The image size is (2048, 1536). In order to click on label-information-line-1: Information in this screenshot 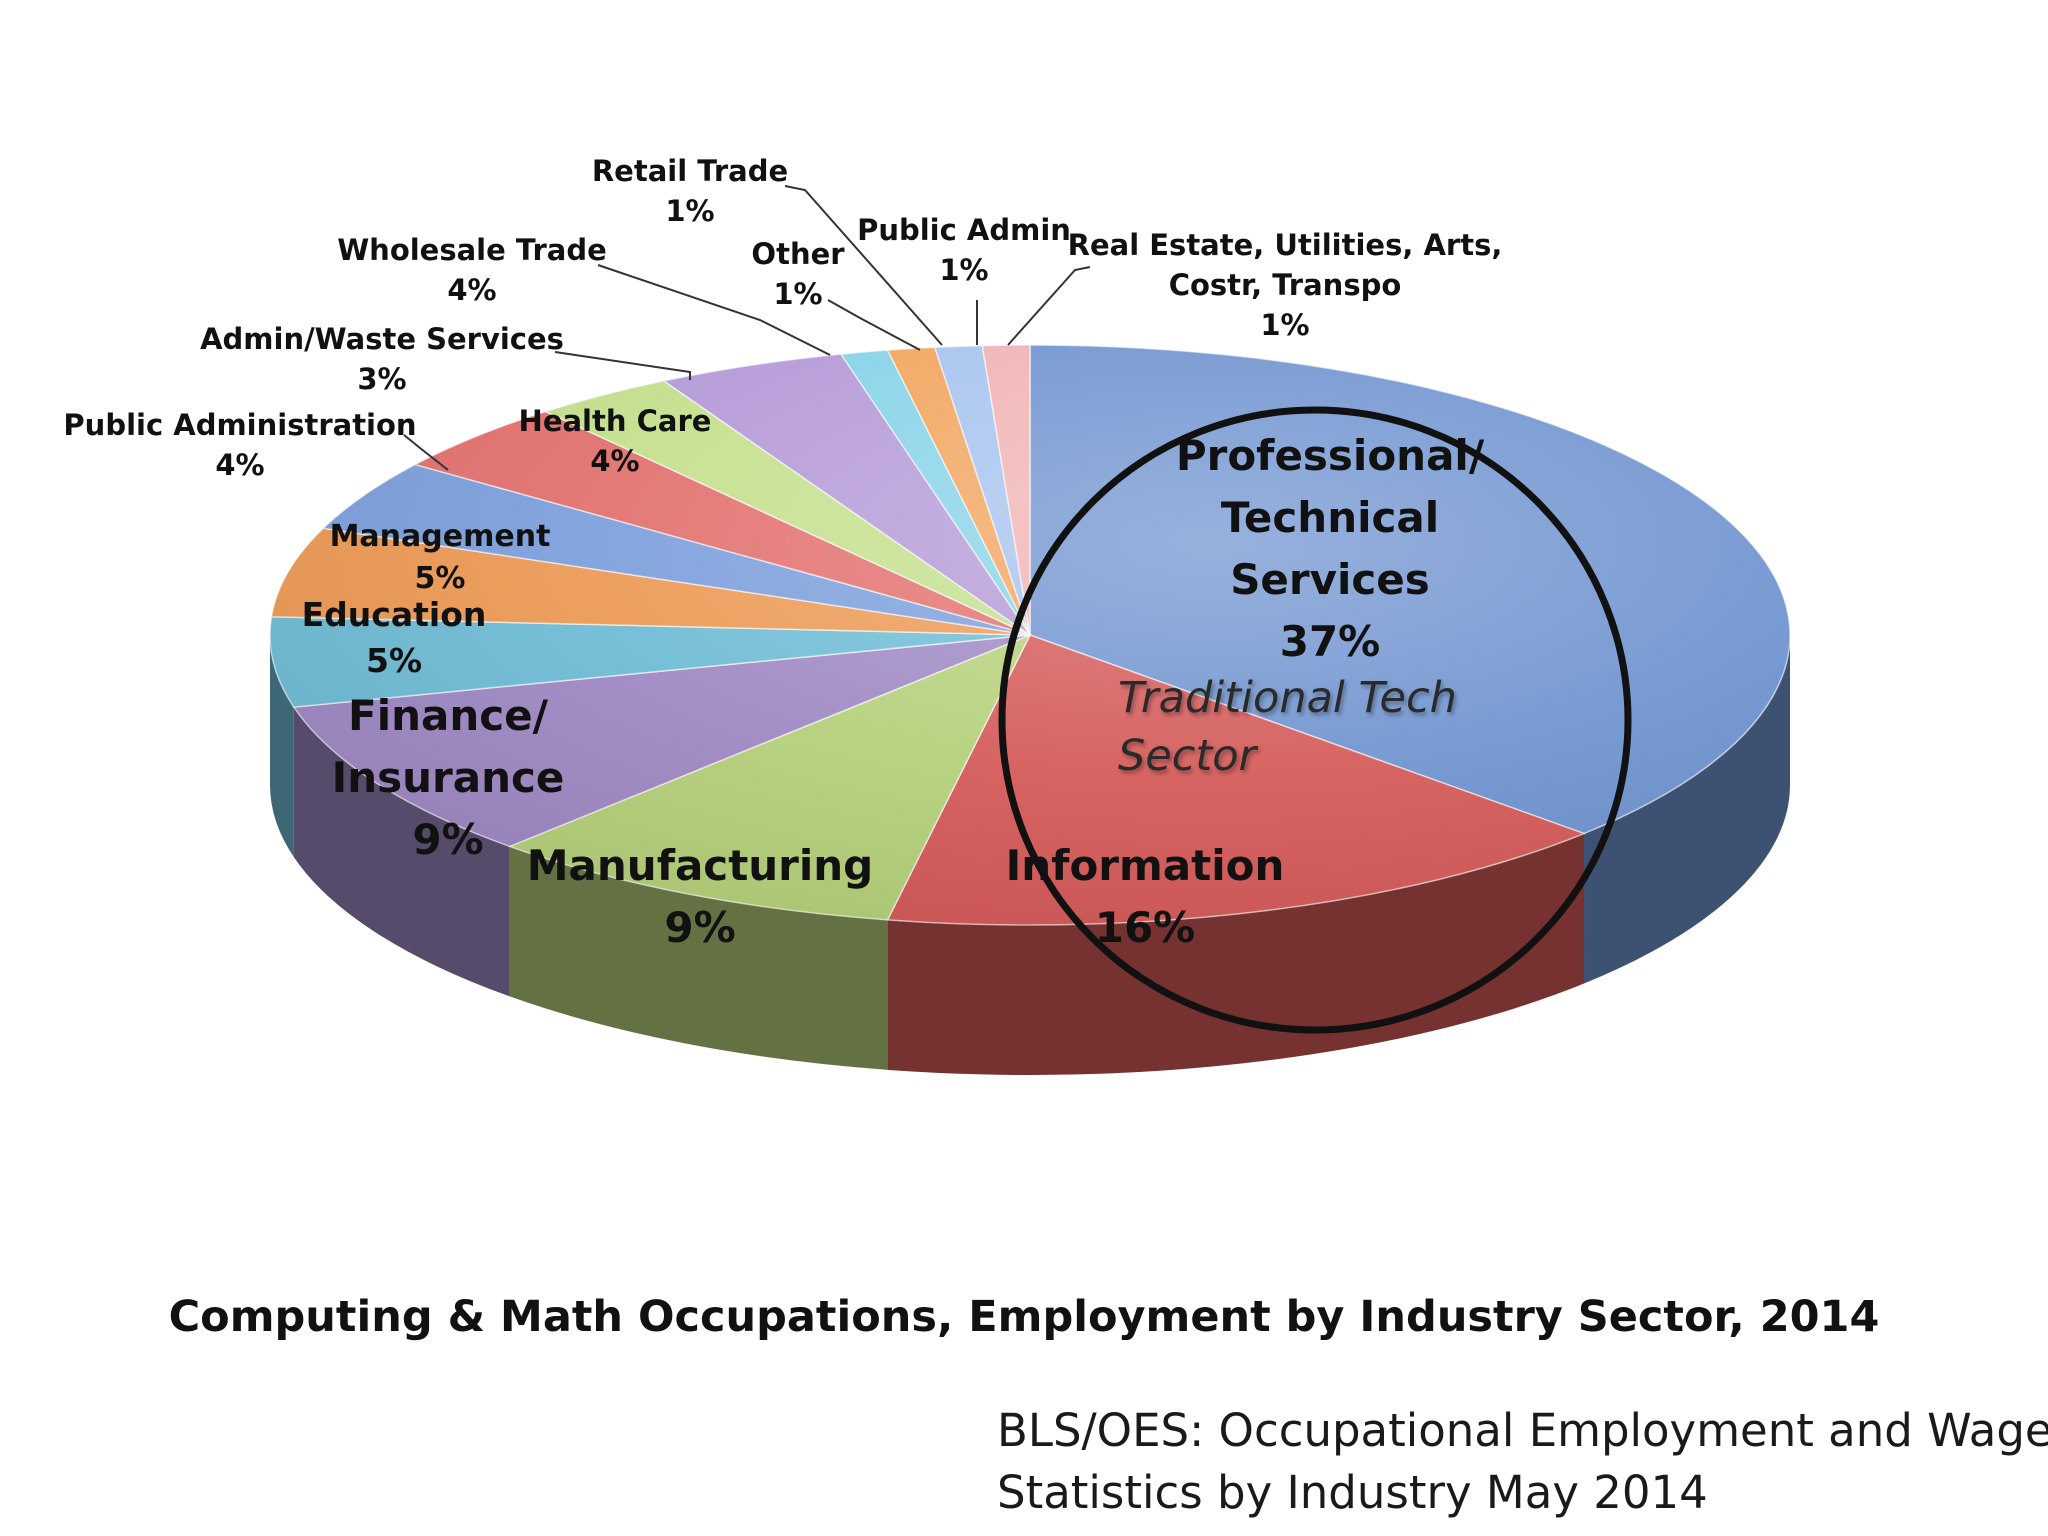, I will do `click(1145, 865)`.